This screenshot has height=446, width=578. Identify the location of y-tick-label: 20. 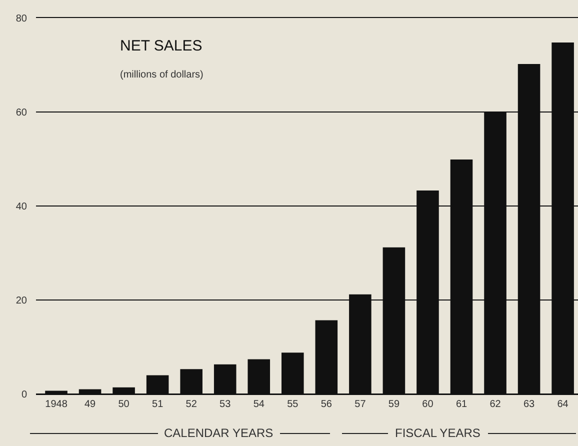
(22, 301).